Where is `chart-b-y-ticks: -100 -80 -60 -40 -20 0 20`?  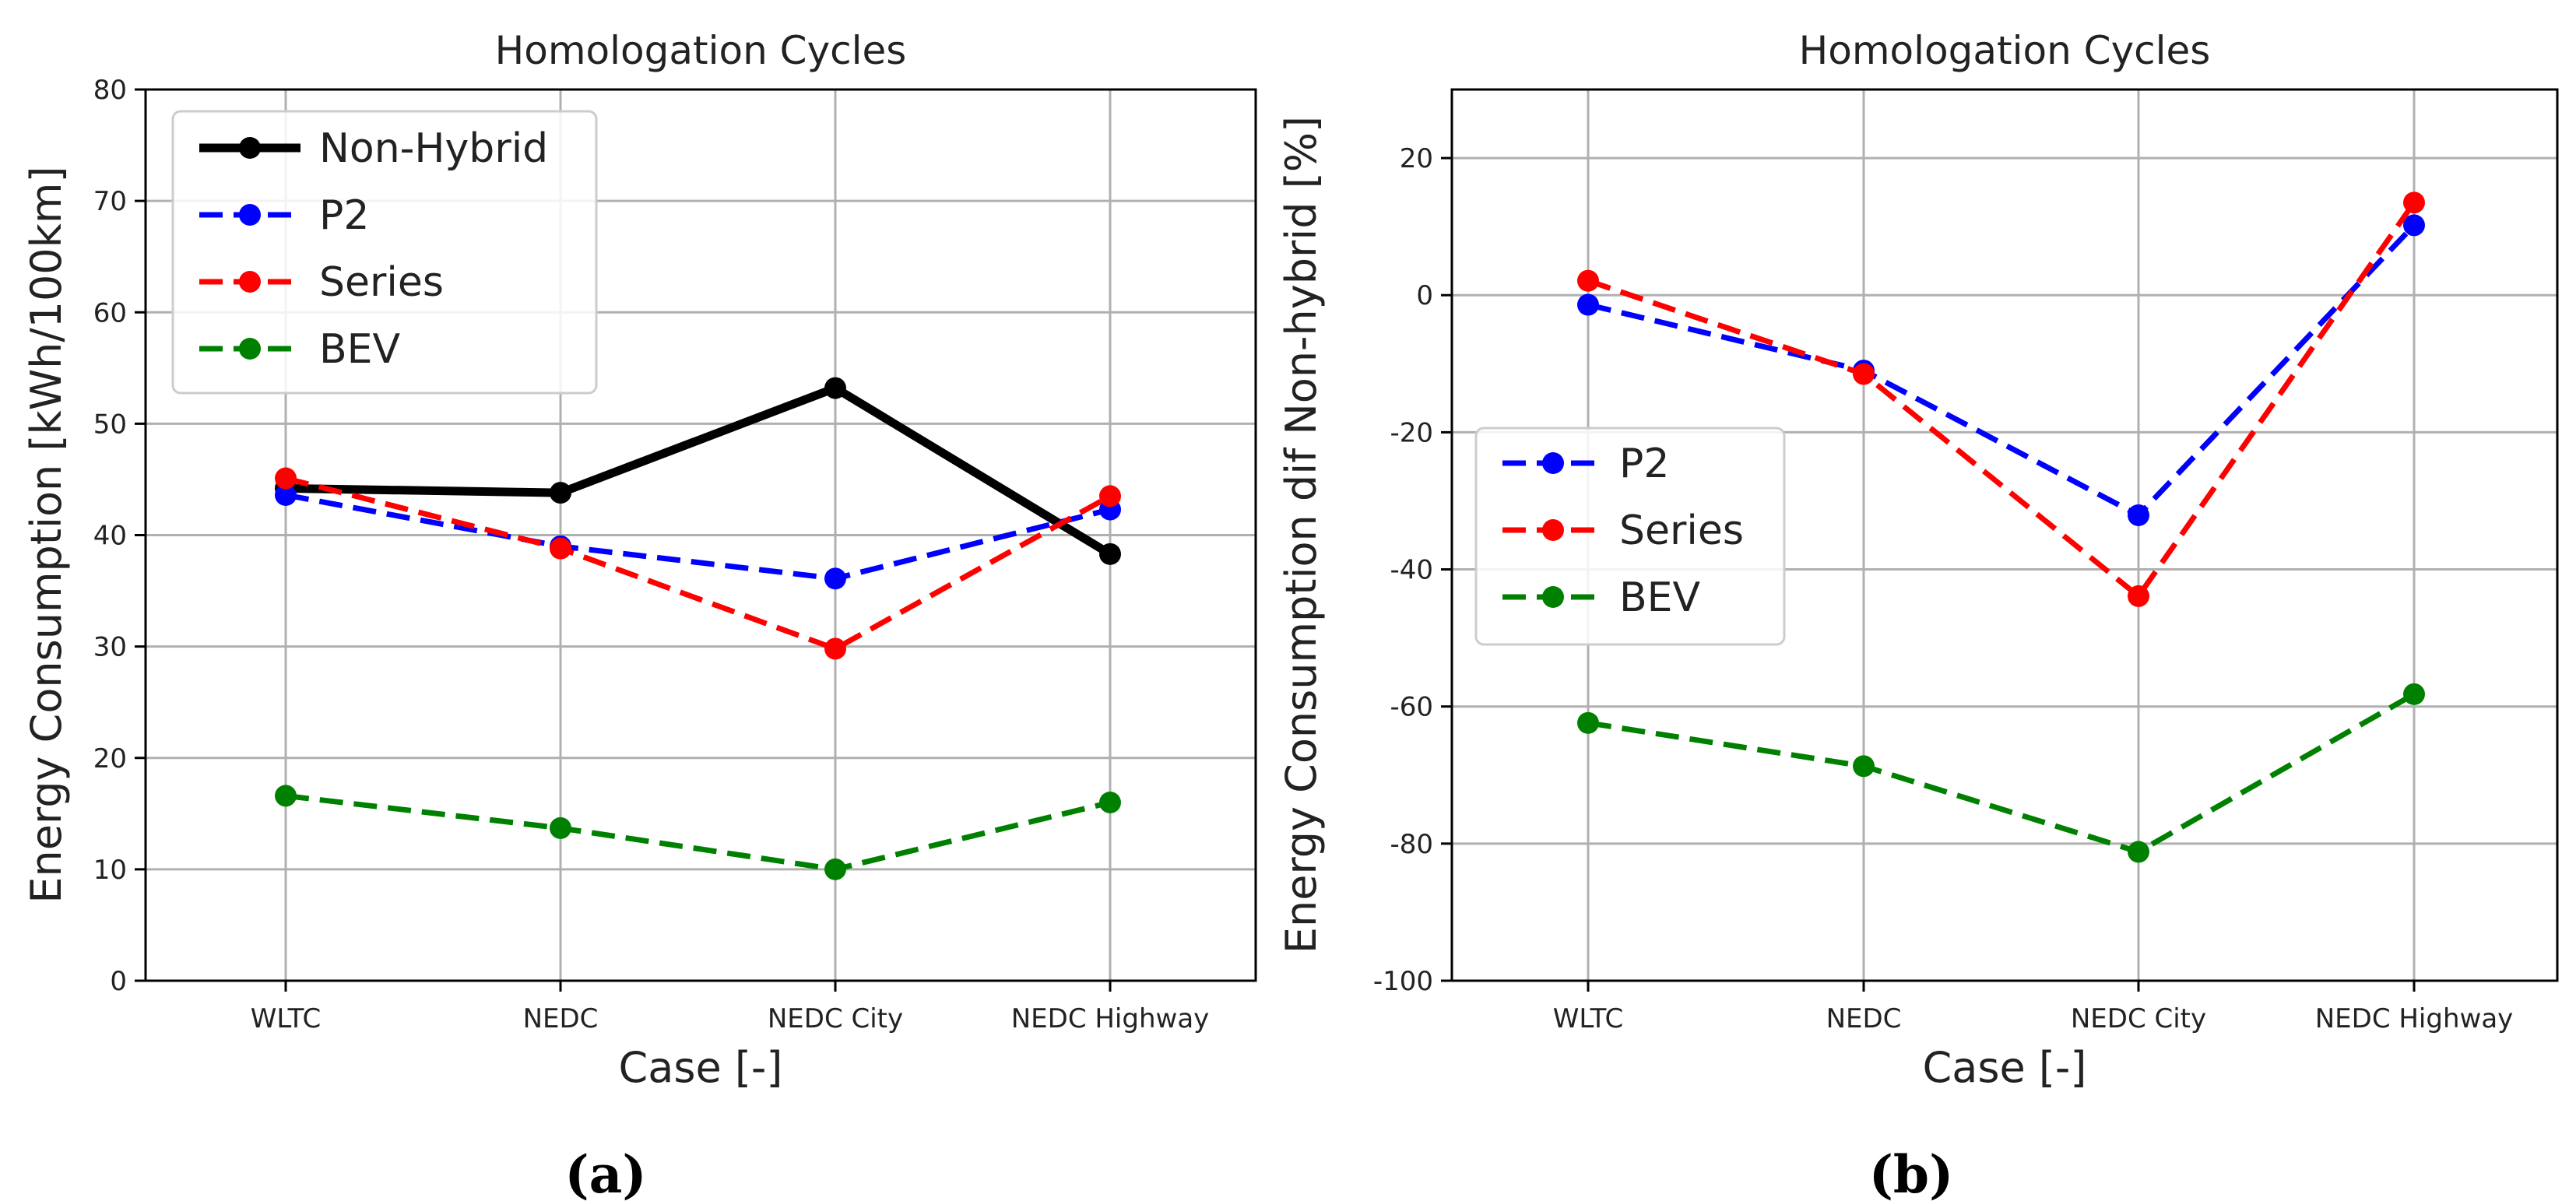
chart-b-y-ticks: -100 -80 -60 -40 -20 0 20 is located at coordinates (1412, 570).